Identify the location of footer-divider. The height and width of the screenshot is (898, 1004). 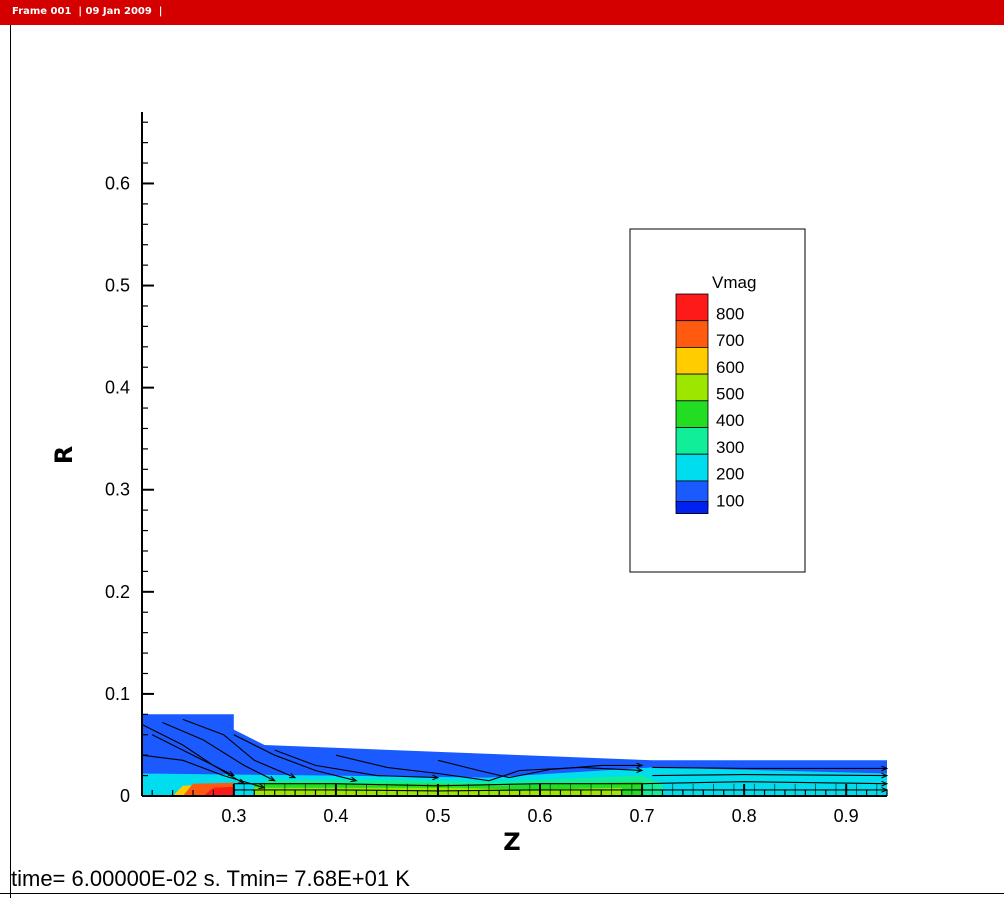
(502, 893).